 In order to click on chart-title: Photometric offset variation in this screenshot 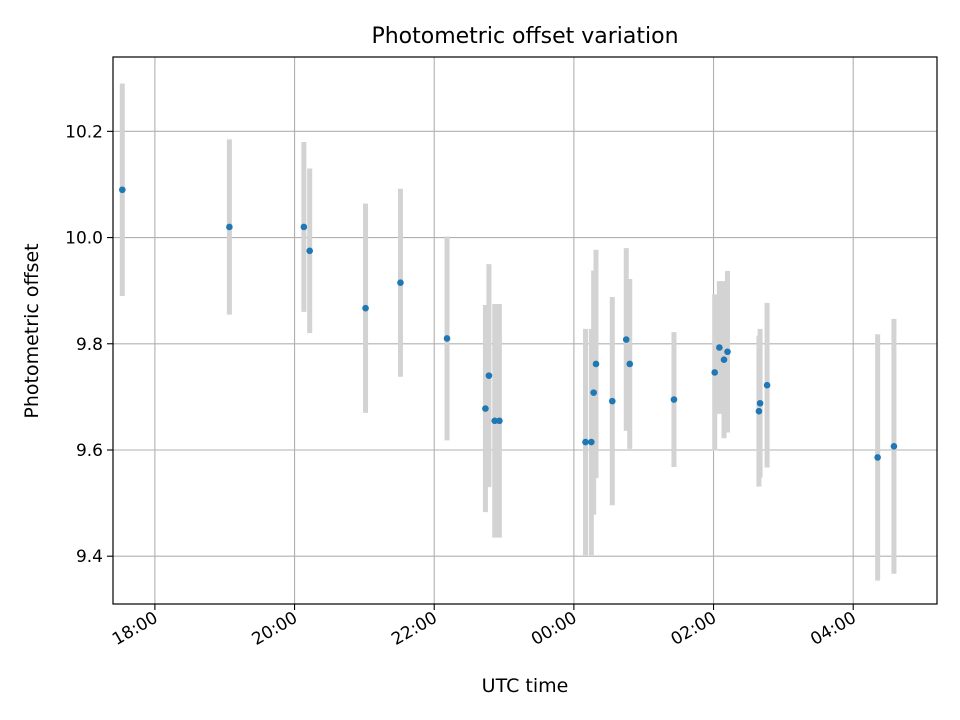, I will do `click(524, 36)`.